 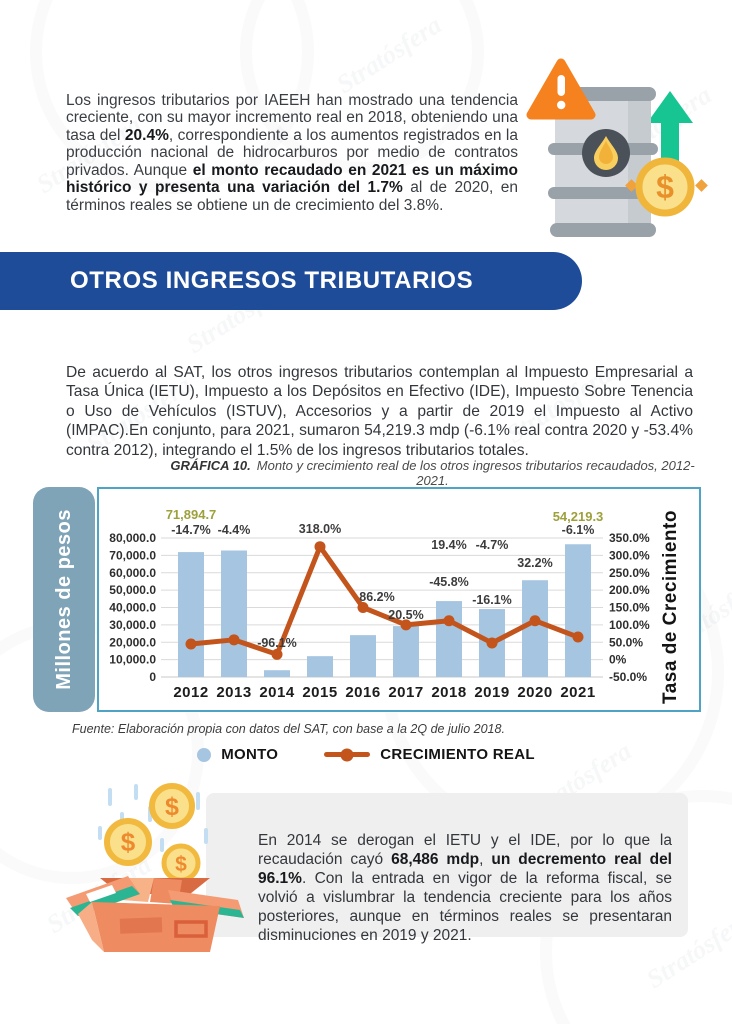 What do you see at coordinates (277, 692) in the screenshot?
I see `svg-text: 2014` at bounding box center [277, 692].